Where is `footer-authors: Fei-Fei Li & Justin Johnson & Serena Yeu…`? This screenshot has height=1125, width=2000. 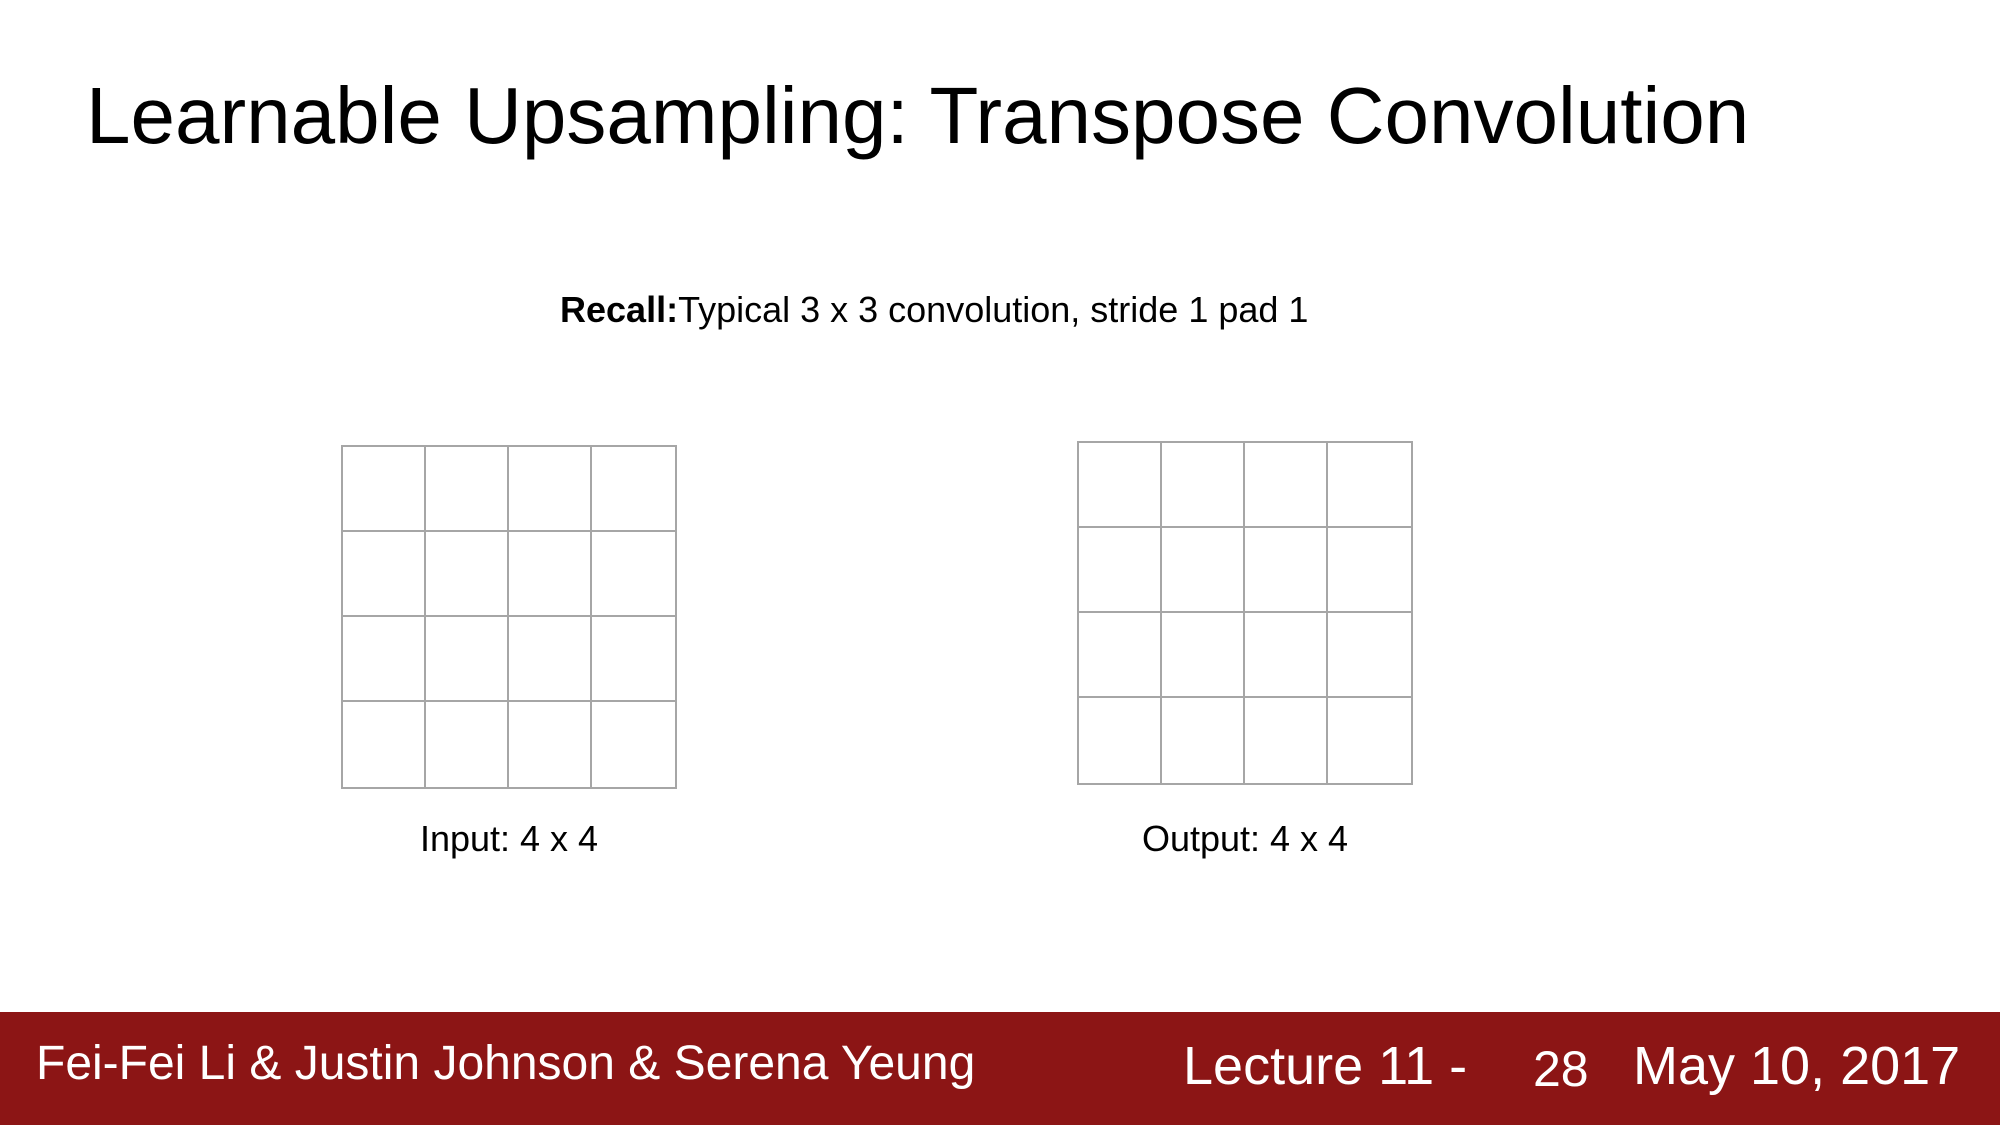
footer-authors: Fei-Fei Li & Justin Johnson & Serena Yeu… is located at coordinates (506, 1063).